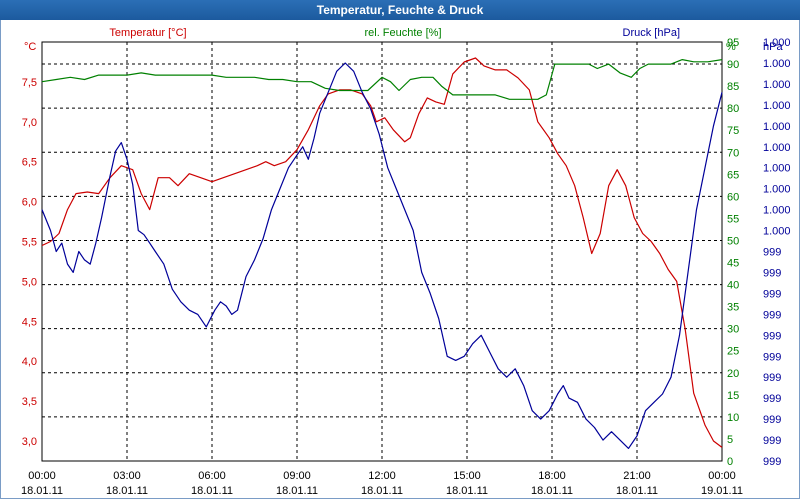 Image resolution: width=800 pixels, height=500 pixels. I want to click on pressure-unit: hPa, so click(773, 47).